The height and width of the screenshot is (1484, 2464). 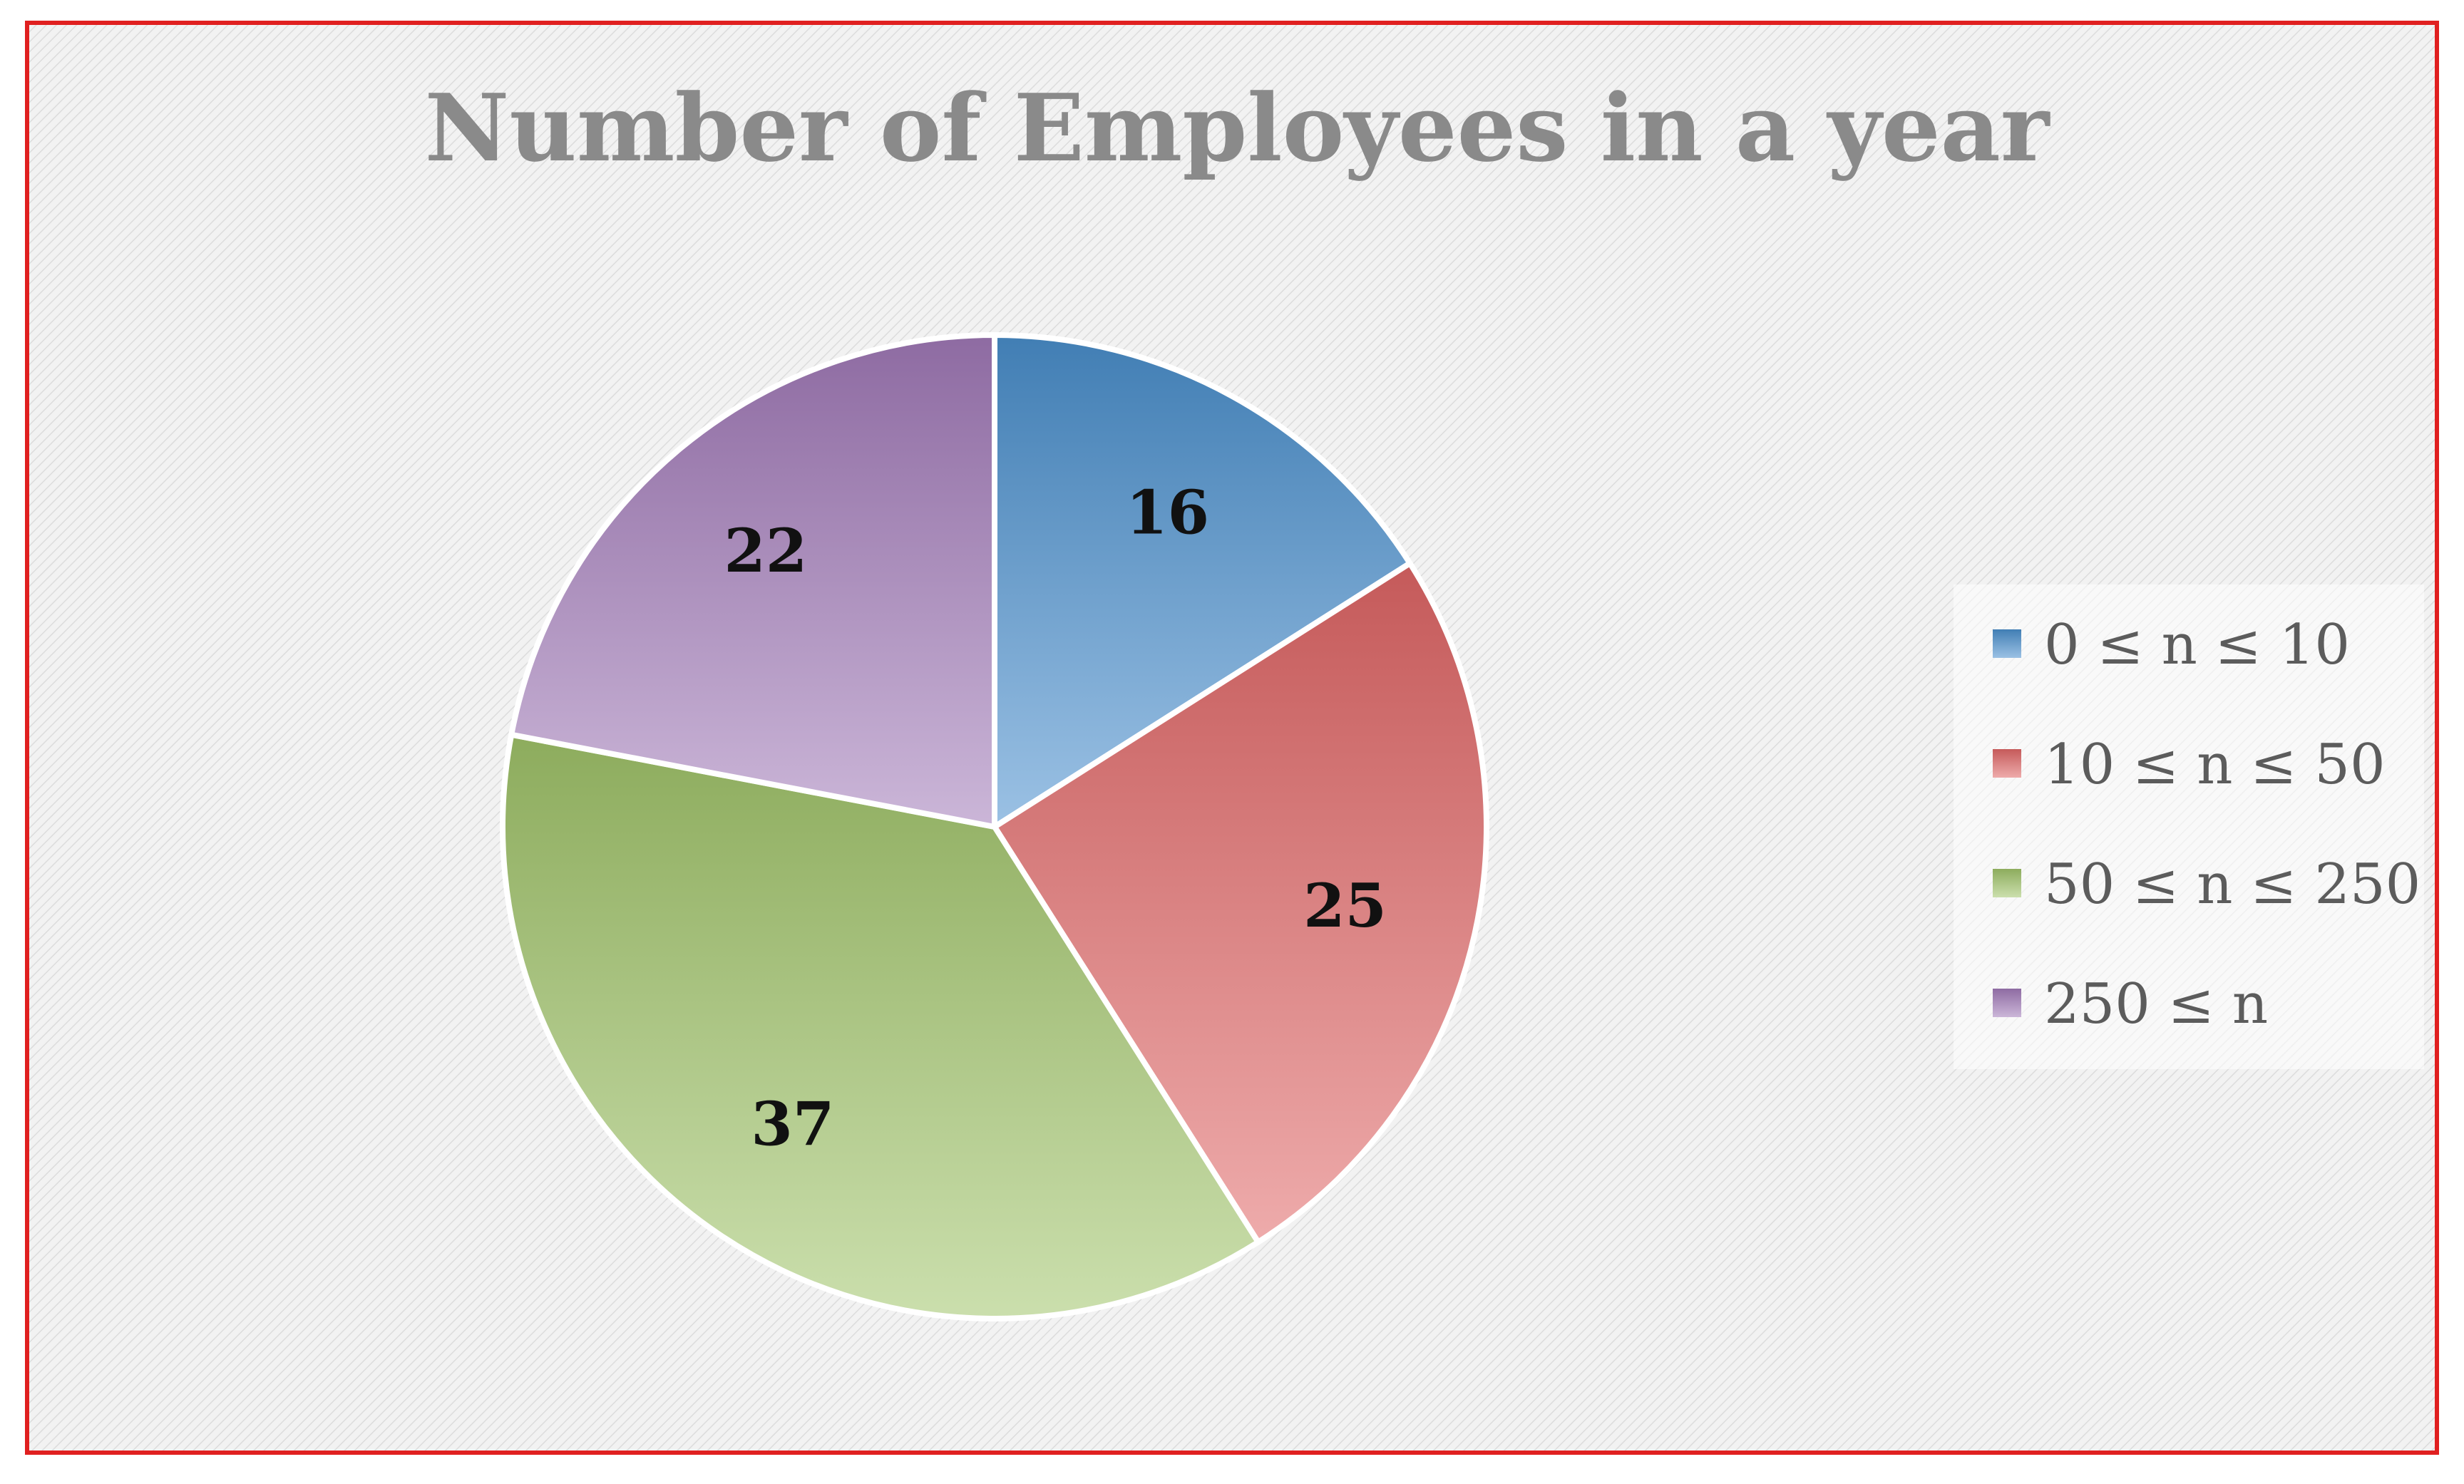 What do you see at coordinates (792, 1124) in the screenshot?
I see `data-label-3: 37` at bounding box center [792, 1124].